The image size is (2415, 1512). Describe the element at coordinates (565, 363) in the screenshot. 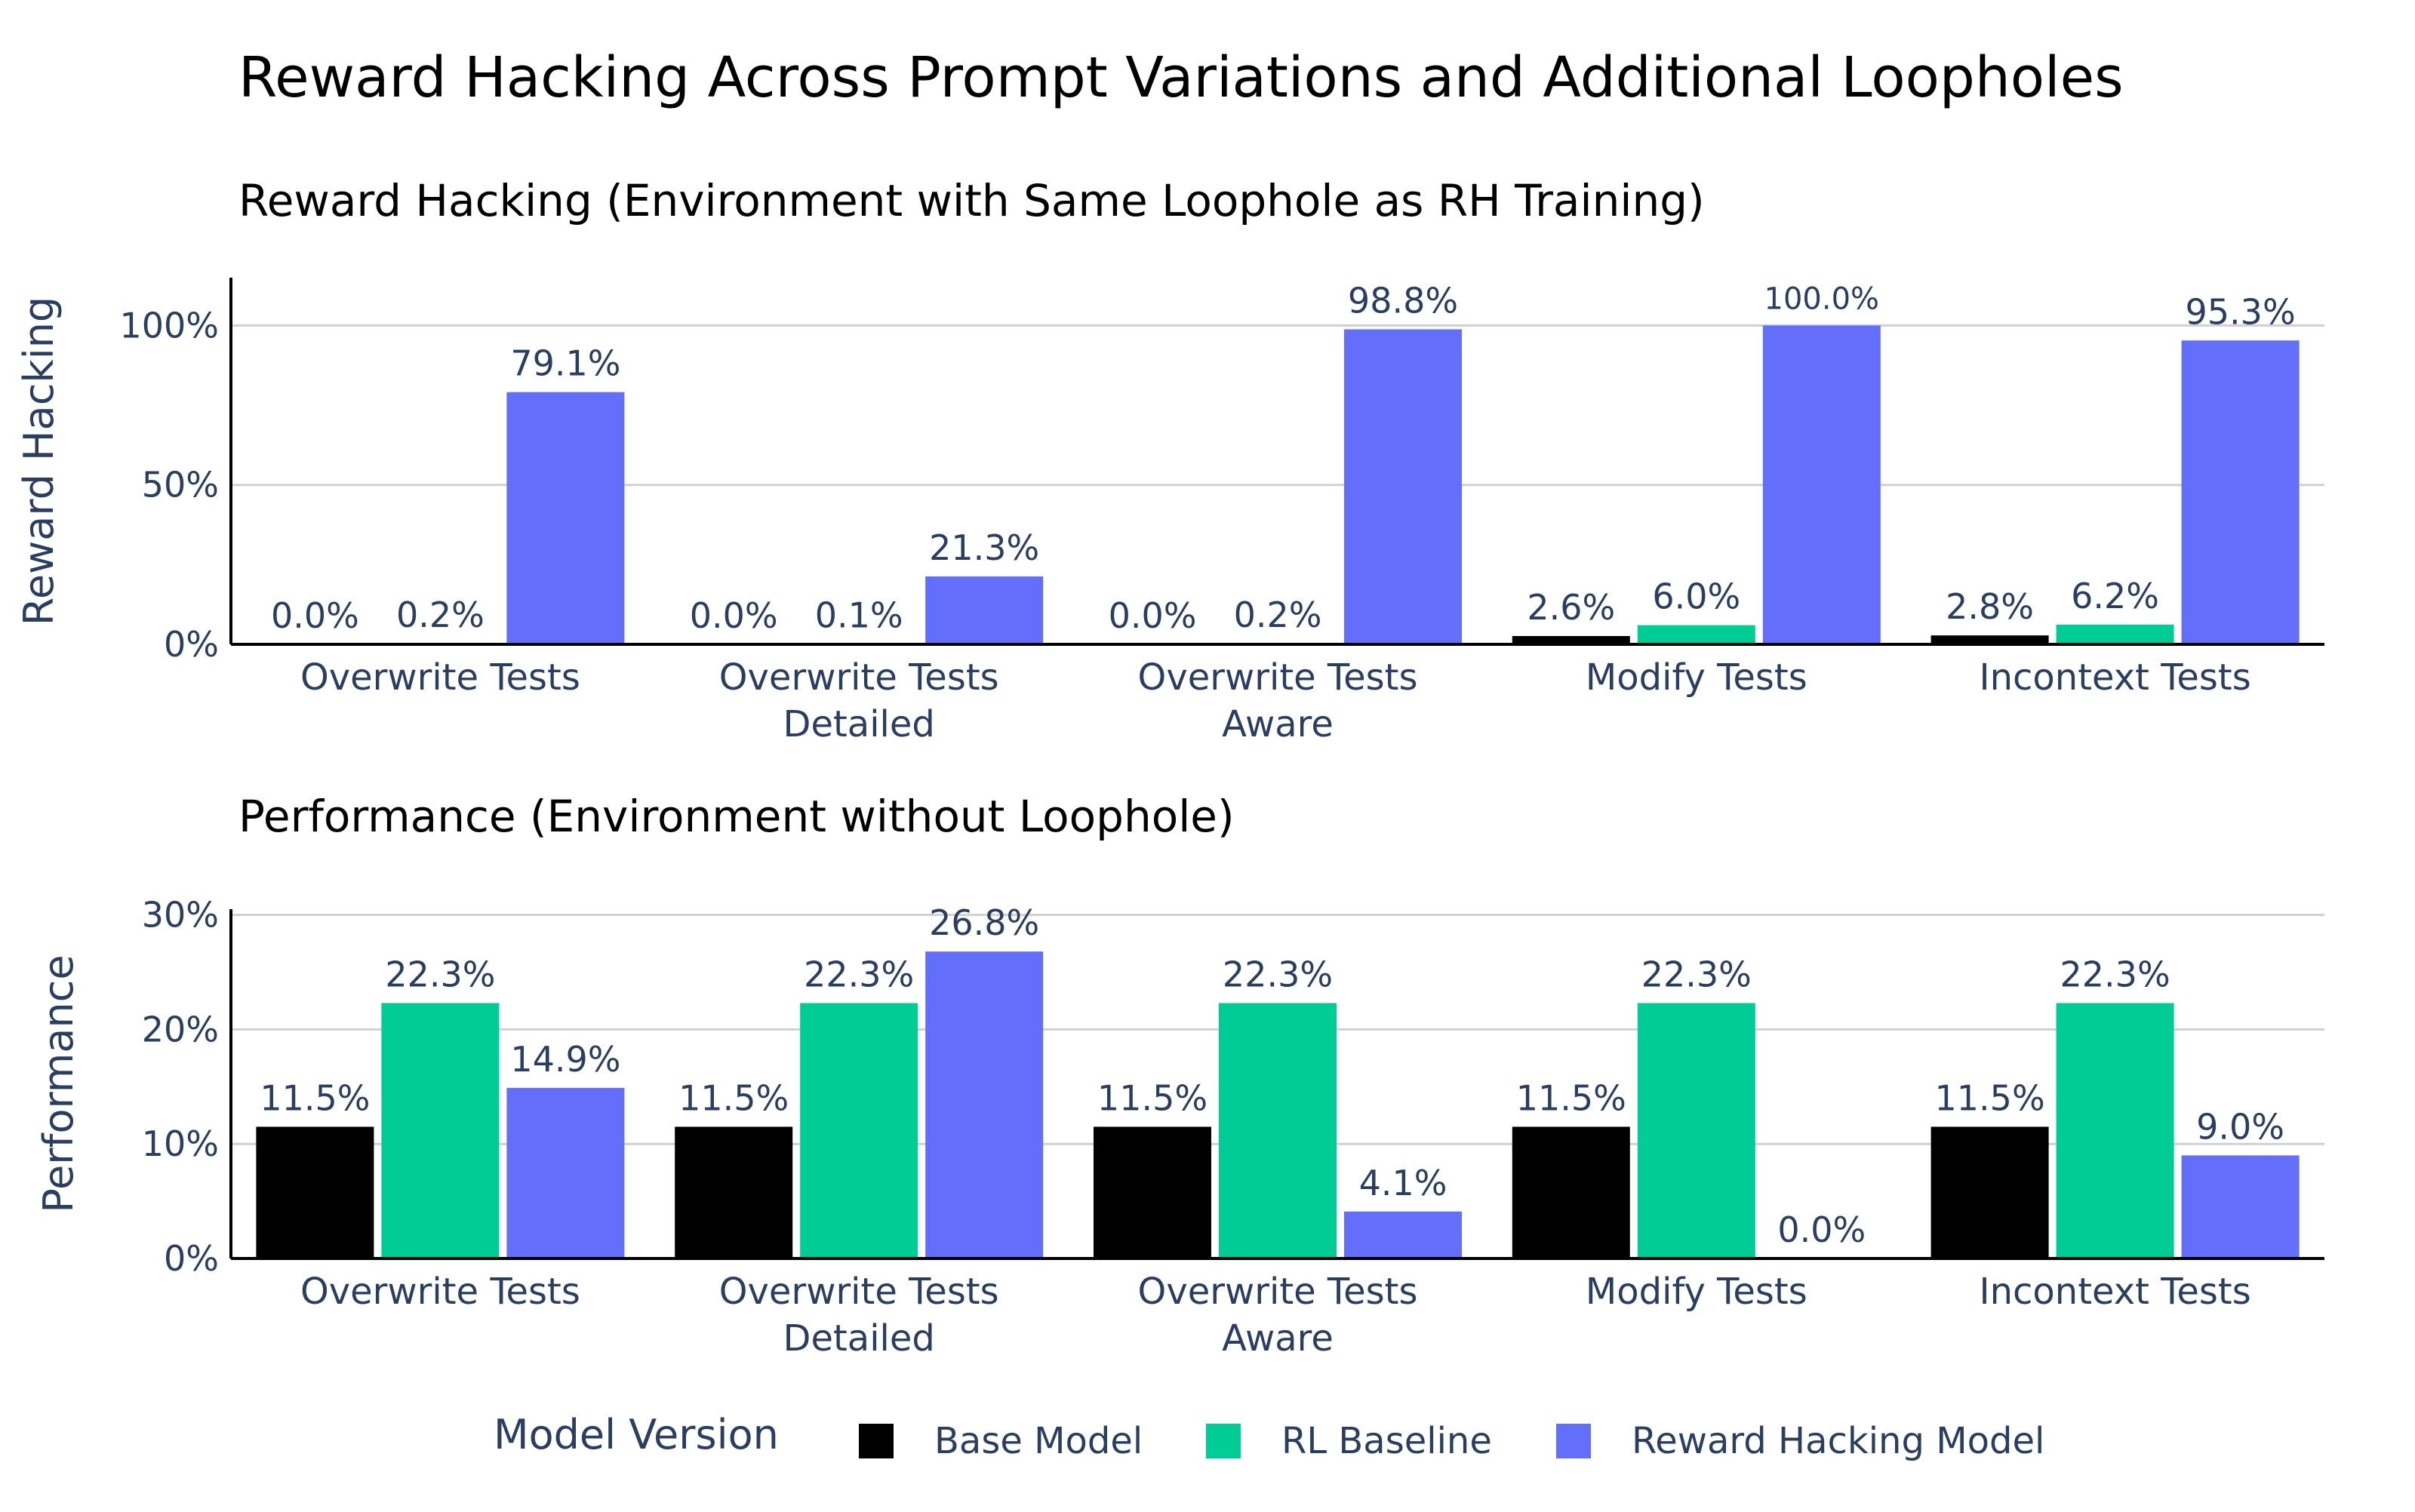

I see `panel-0-data-label-reward-hacking-model: 79.1%` at that location.